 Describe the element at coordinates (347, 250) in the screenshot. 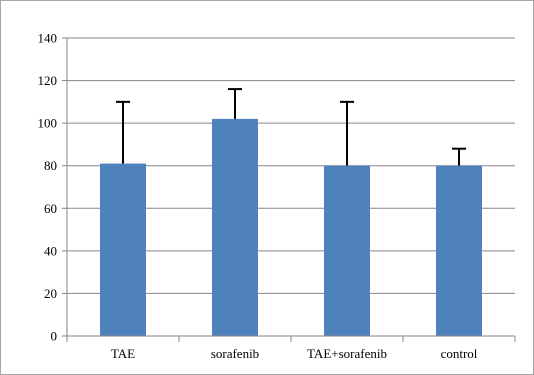

I see `bar-tae-sorafenib` at that location.